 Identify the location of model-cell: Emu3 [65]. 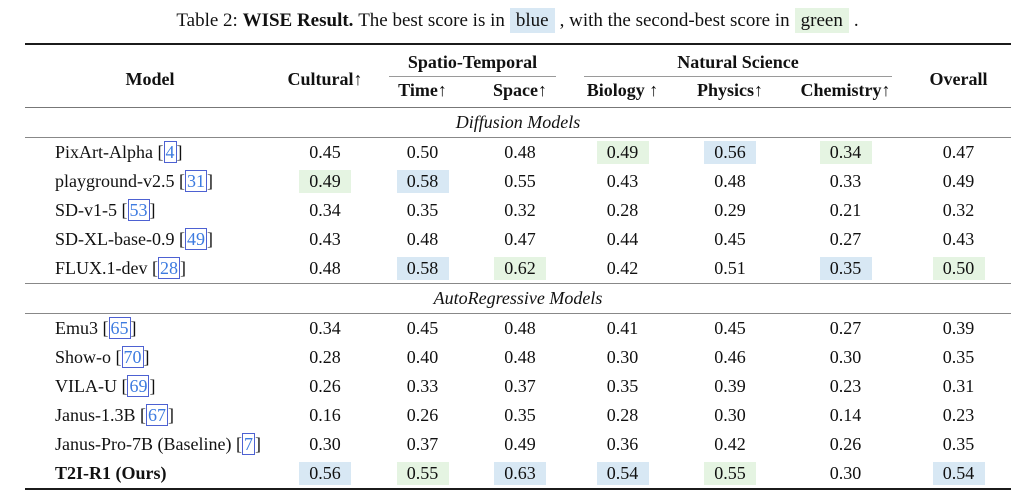
(150, 329).